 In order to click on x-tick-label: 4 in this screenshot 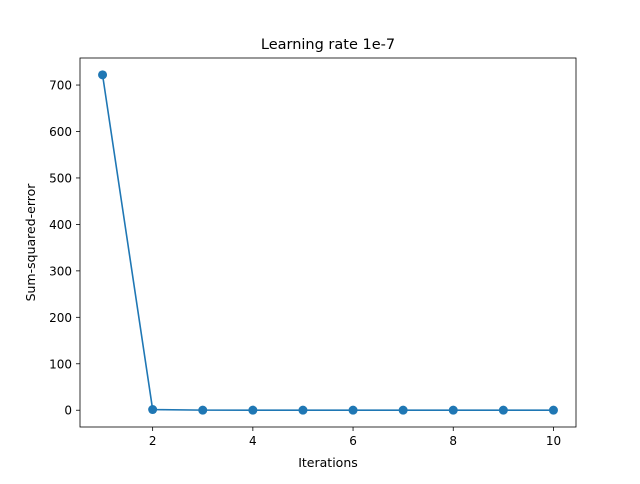, I will do `click(253, 441)`.